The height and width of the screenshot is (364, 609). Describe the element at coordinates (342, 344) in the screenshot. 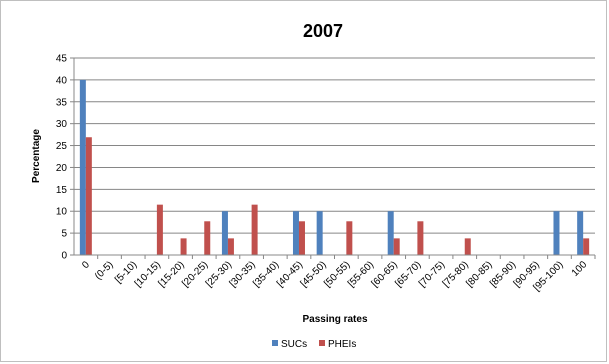

I see `legend-label-pheis: PHEIs` at that location.